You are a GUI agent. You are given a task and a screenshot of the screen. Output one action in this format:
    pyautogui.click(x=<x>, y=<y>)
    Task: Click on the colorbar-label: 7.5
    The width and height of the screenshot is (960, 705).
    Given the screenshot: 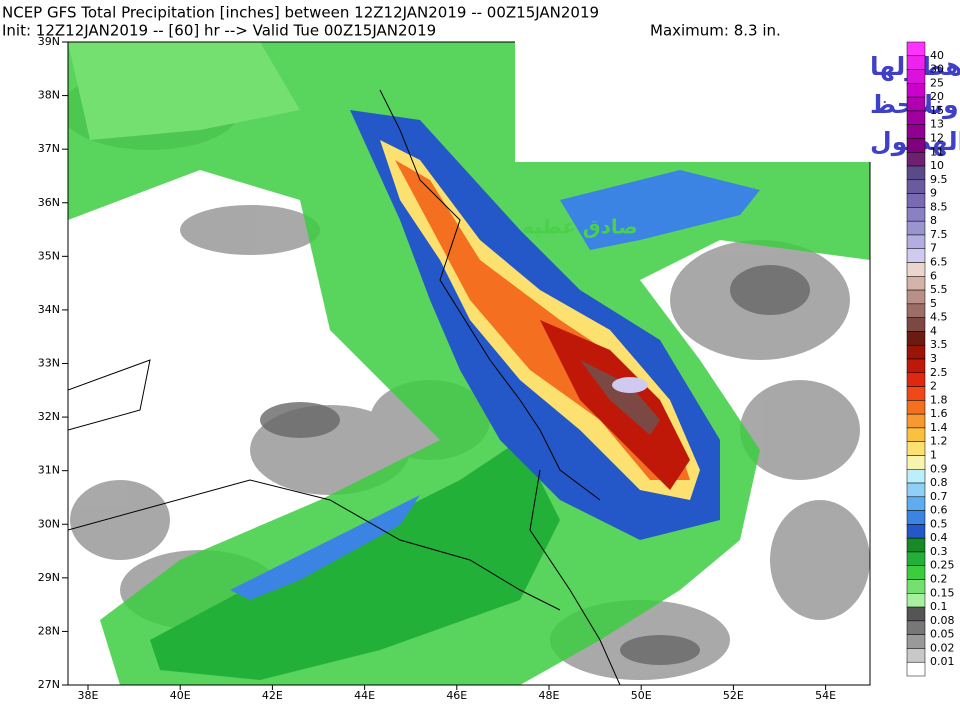 What is the action you would take?
    pyautogui.click(x=939, y=234)
    